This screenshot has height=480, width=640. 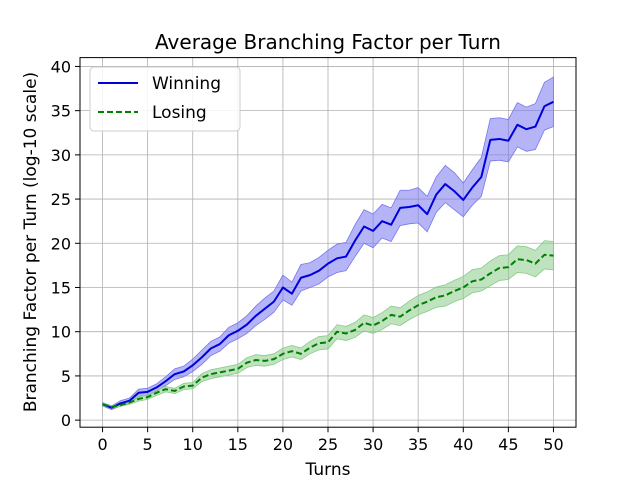 What do you see at coordinates (31, 242) in the screenshot?
I see `y-axis-label: Branching Factor per Turn (log-10 scale)` at bounding box center [31, 242].